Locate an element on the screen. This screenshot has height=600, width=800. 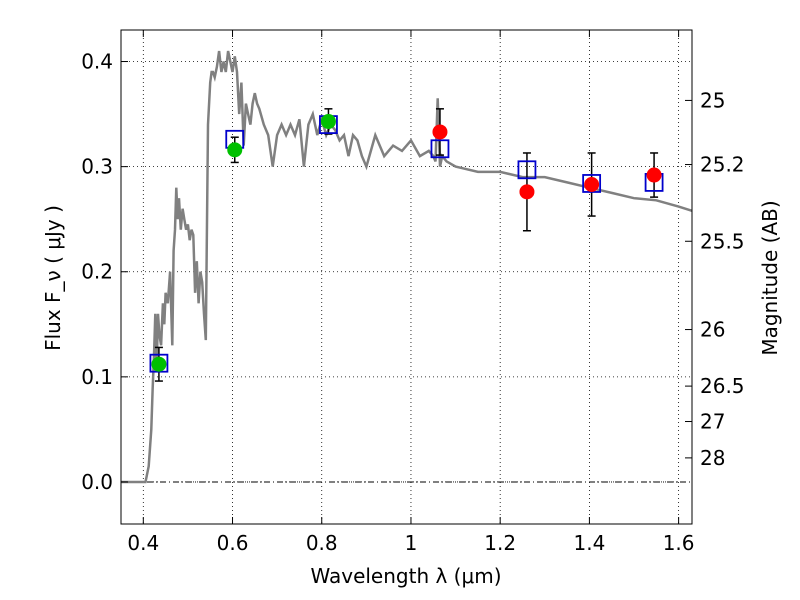
right-tick-label: 25 is located at coordinates (712, 100).